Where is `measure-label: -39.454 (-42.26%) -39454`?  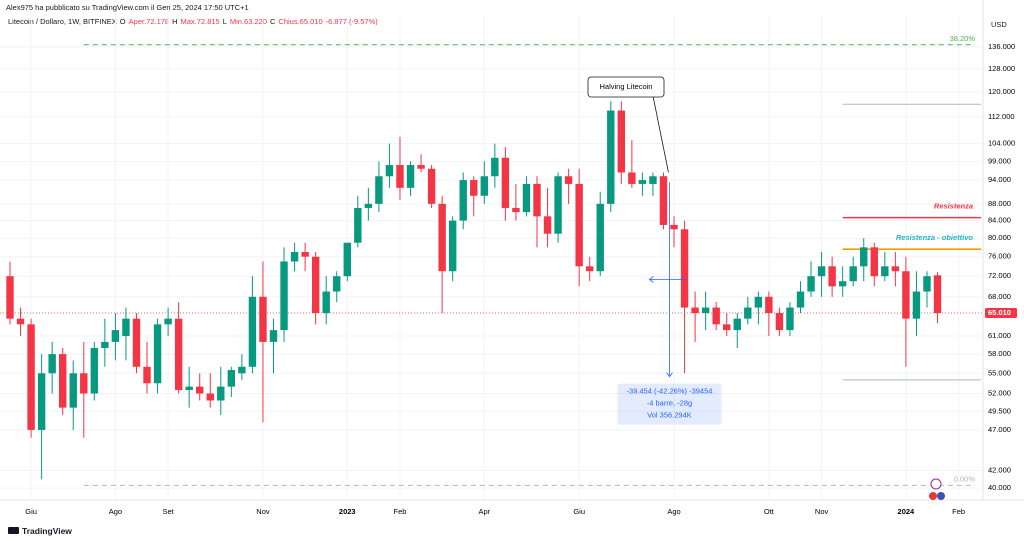 measure-label: -39.454 (-42.26%) -39454 is located at coordinates (670, 391).